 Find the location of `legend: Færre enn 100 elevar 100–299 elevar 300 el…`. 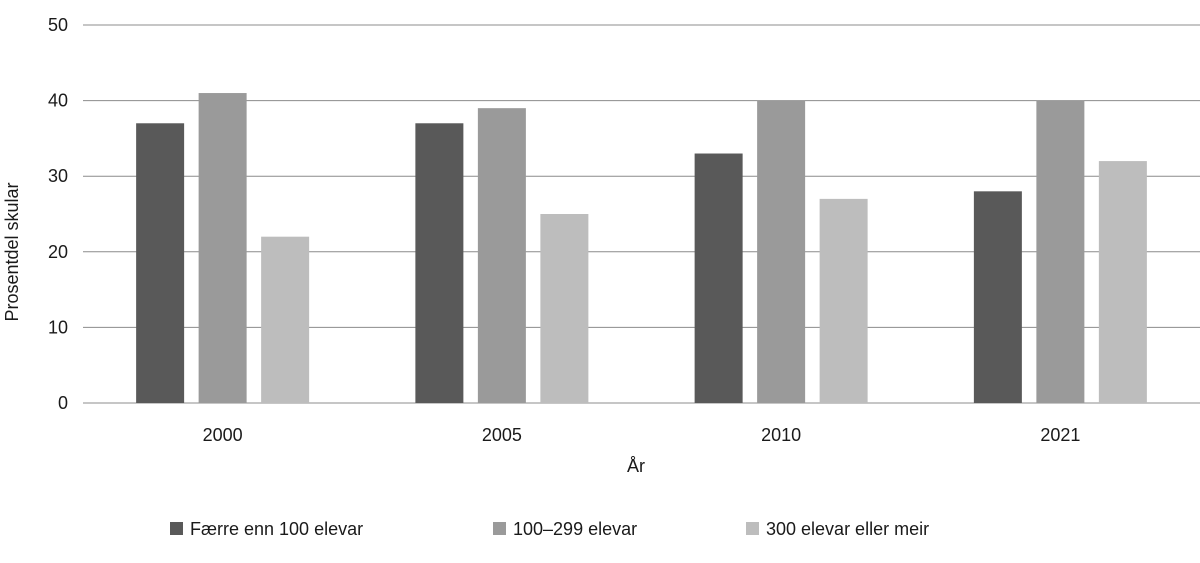

legend: Færre enn 100 elevar 100–299 elevar 300 el… is located at coordinates (549, 529).